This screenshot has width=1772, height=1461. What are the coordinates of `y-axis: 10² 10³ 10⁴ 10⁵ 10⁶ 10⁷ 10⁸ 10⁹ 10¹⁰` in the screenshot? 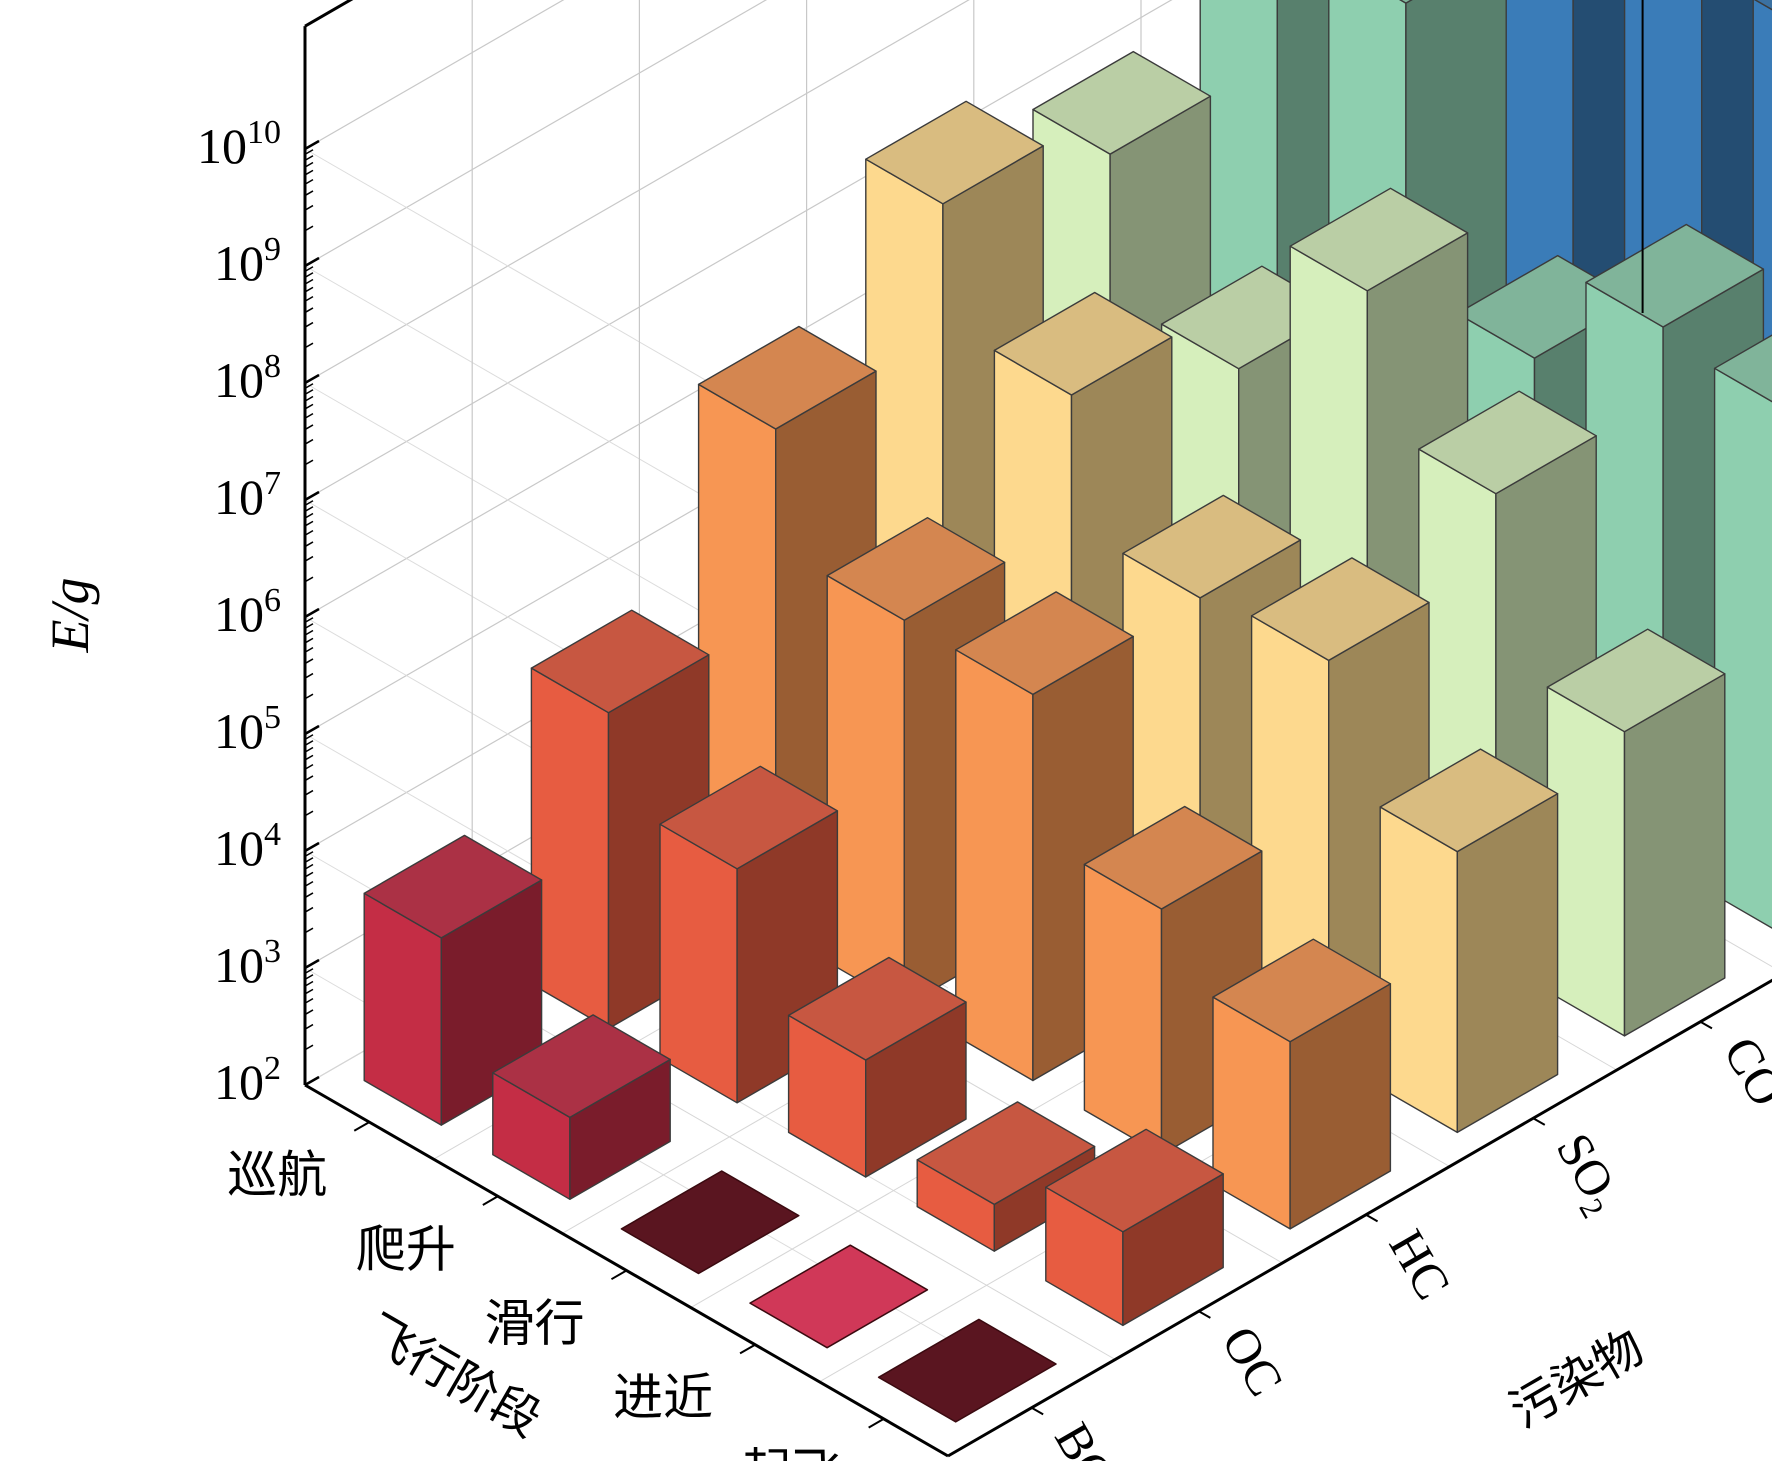 It's located at (258, 612).